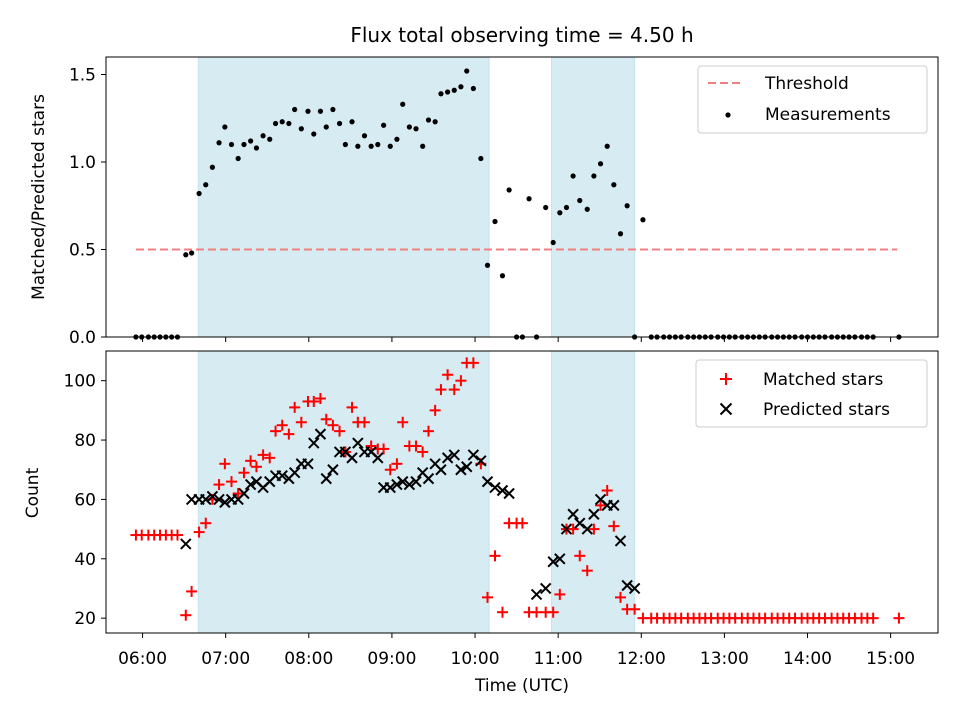 This screenshot has height=720, width=960. Describe the element at coordinates (82, 76) in the screenshot. I see `y-tick-label: 1.5` at that location.